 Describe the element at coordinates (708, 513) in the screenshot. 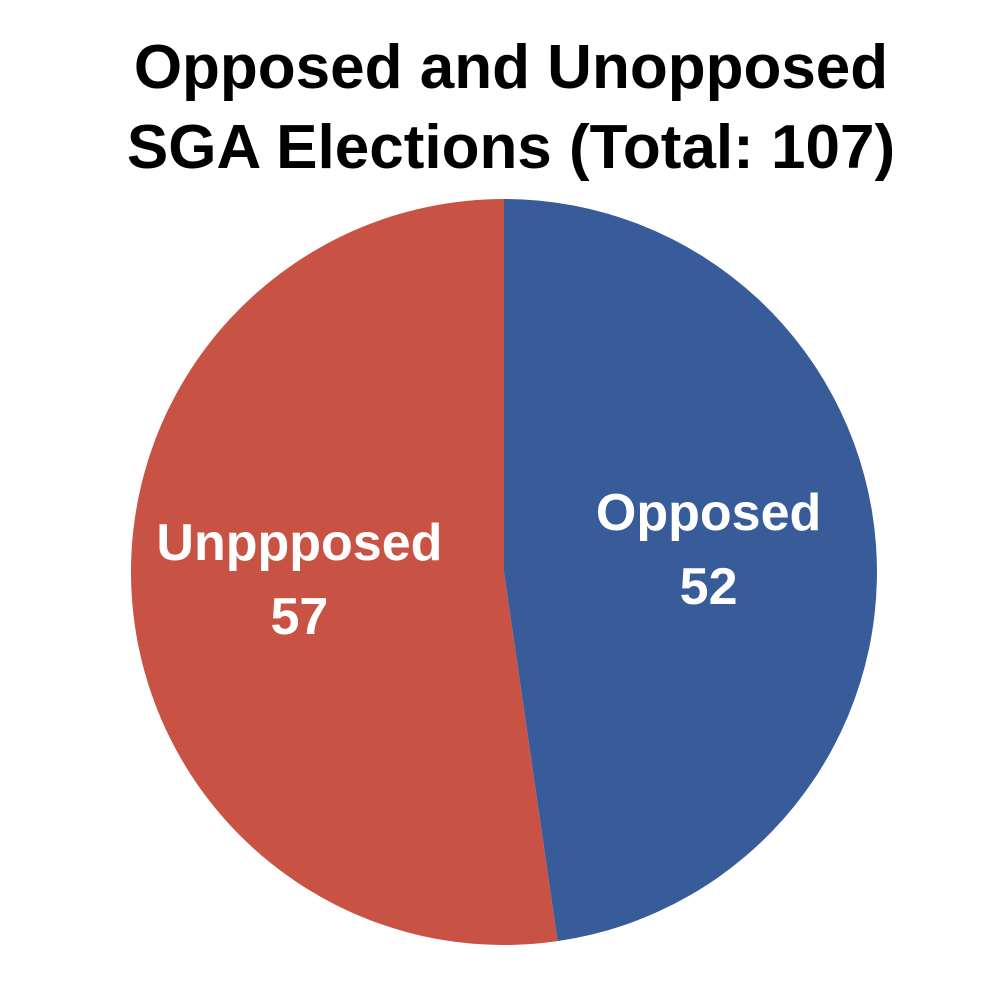

I see `slice-label-opposed: Opposed` at that location.